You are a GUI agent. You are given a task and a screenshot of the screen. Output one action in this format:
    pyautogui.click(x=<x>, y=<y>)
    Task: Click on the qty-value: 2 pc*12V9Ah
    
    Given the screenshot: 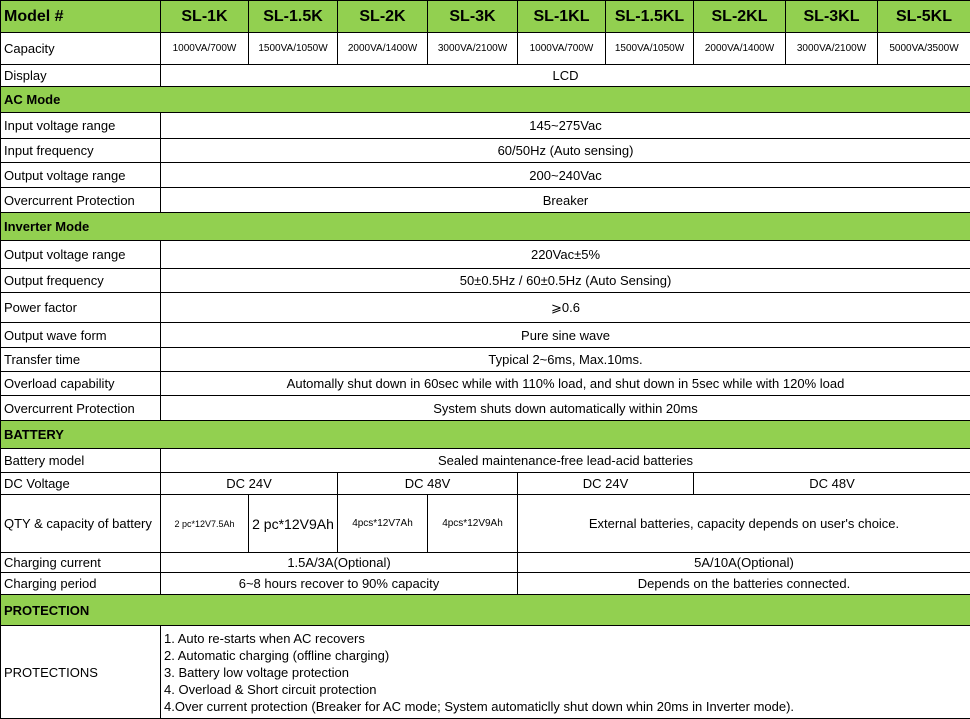 What is the action you would take?
    pyautogui.click(x=293, y=524)
    